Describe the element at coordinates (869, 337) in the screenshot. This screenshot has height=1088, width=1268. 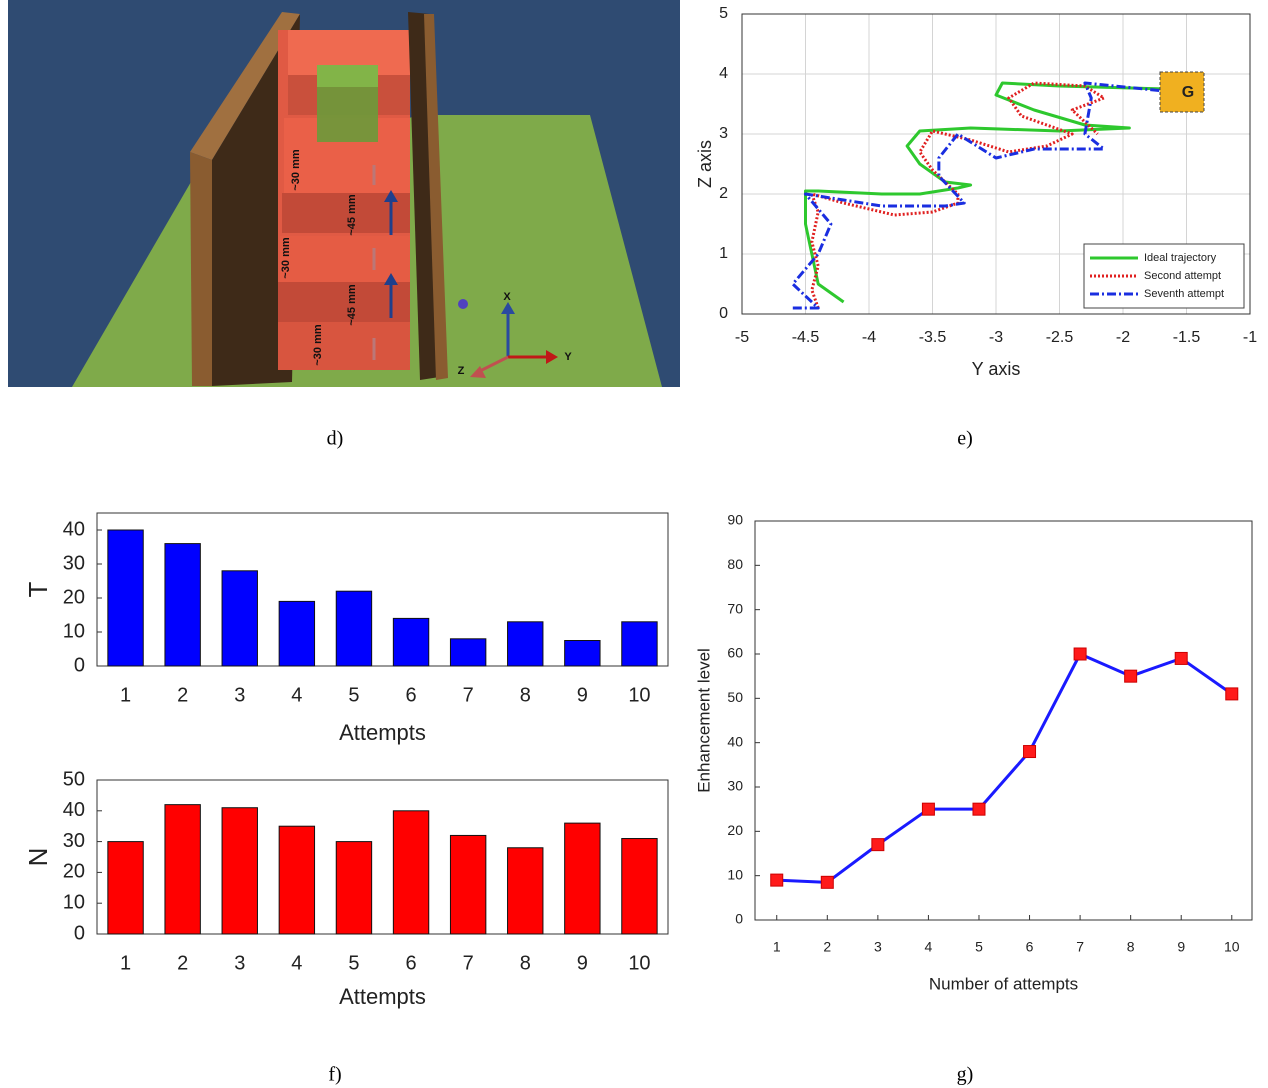
I see `x-tick-label: -4` at that location.